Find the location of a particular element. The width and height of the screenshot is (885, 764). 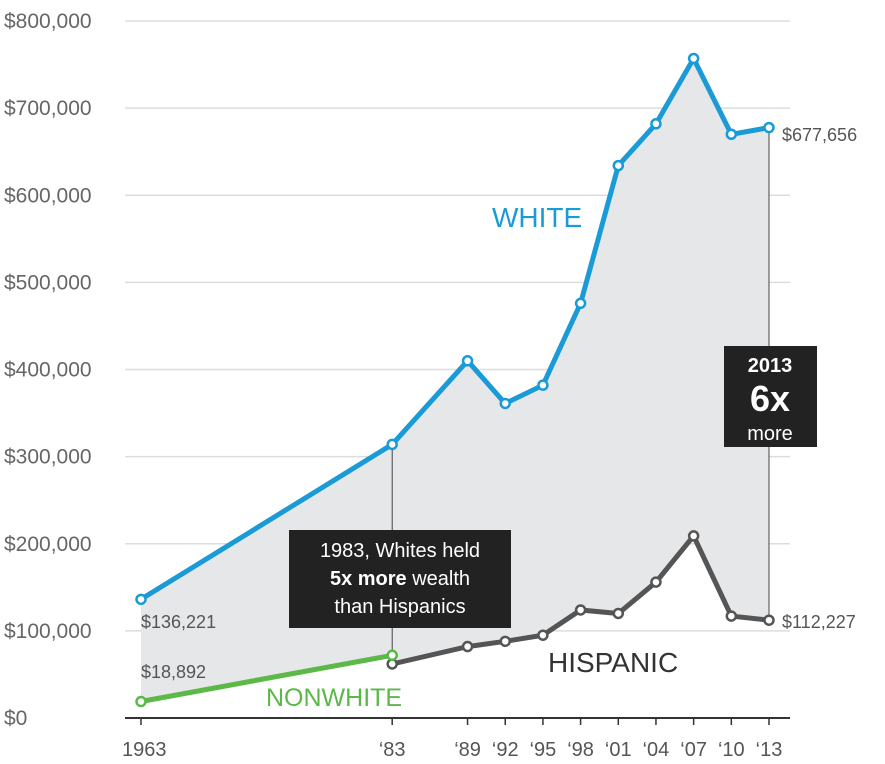

x-tick-label: ‘07 is located at coordinates (693, 750).